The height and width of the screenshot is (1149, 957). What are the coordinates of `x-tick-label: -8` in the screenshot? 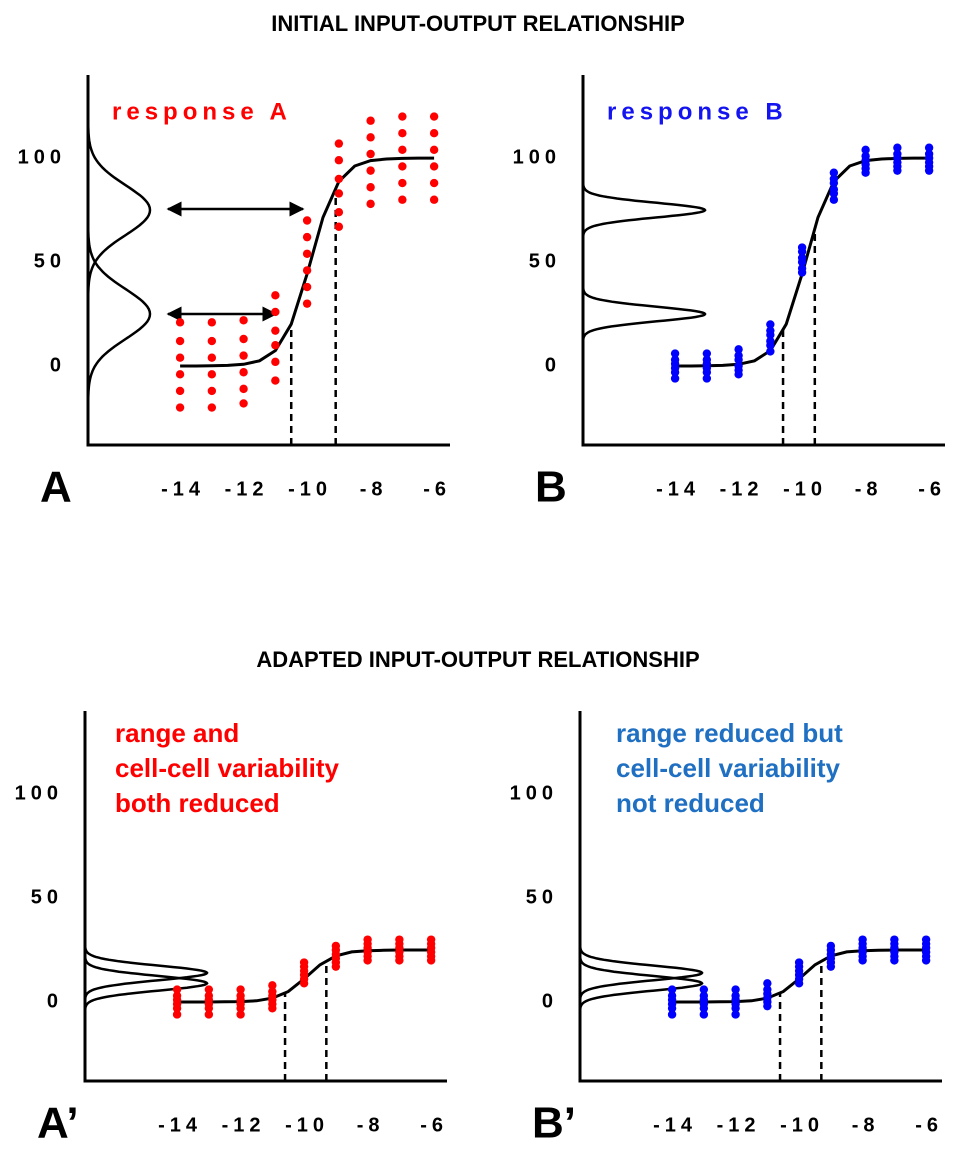 It's located at (869, 489).